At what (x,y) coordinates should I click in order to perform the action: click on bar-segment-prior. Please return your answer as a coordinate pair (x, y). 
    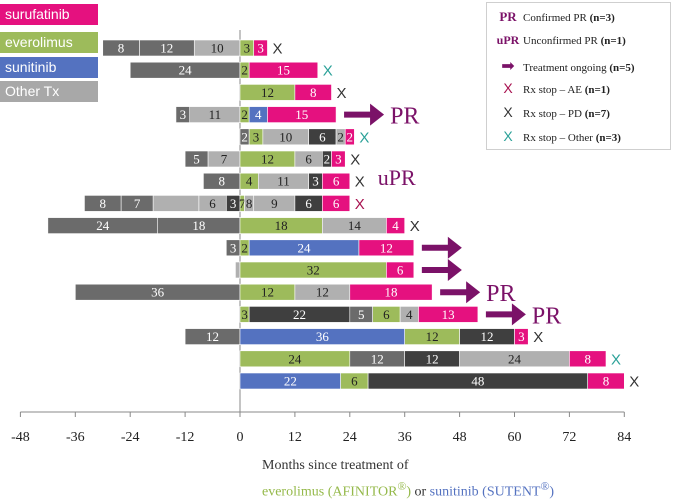
    Looking at the image, I should click on (196, 159).